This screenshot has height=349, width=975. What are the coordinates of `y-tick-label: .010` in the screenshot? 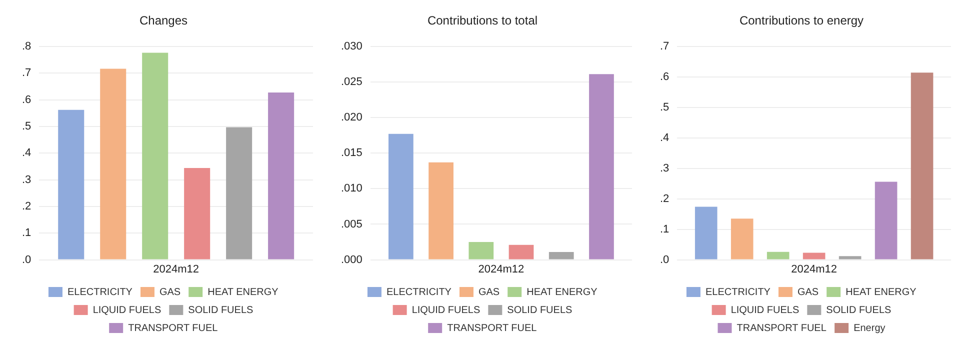 It's located at (351, 188).